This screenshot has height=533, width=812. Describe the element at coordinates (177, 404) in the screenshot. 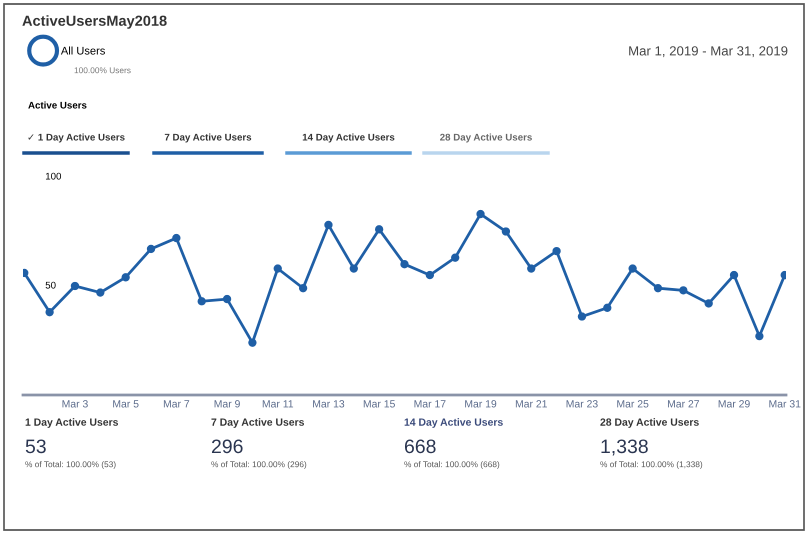

I see `x-tick-label: Mar 7` at that location.